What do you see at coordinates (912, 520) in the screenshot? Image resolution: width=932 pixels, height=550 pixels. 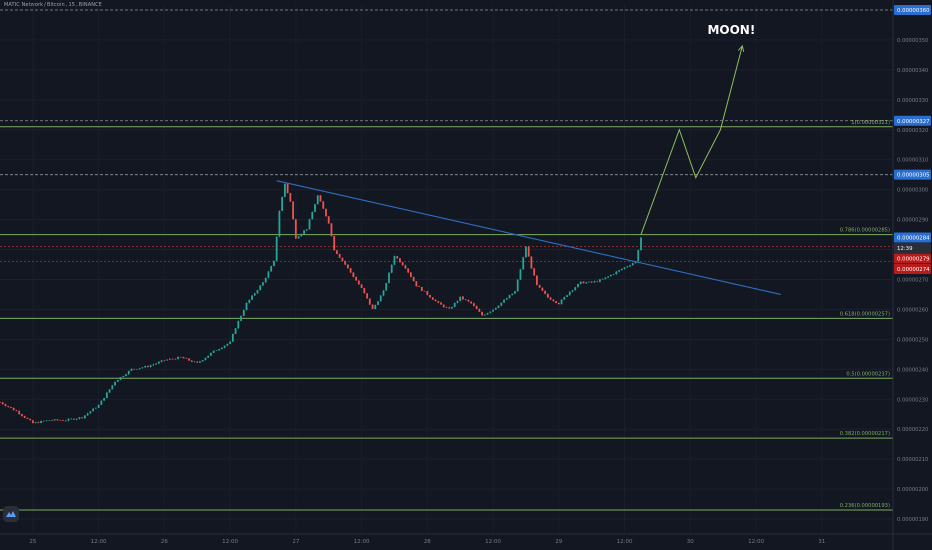 I see `y-tick-label: 0.00000190` at bounding box center [912, 520].